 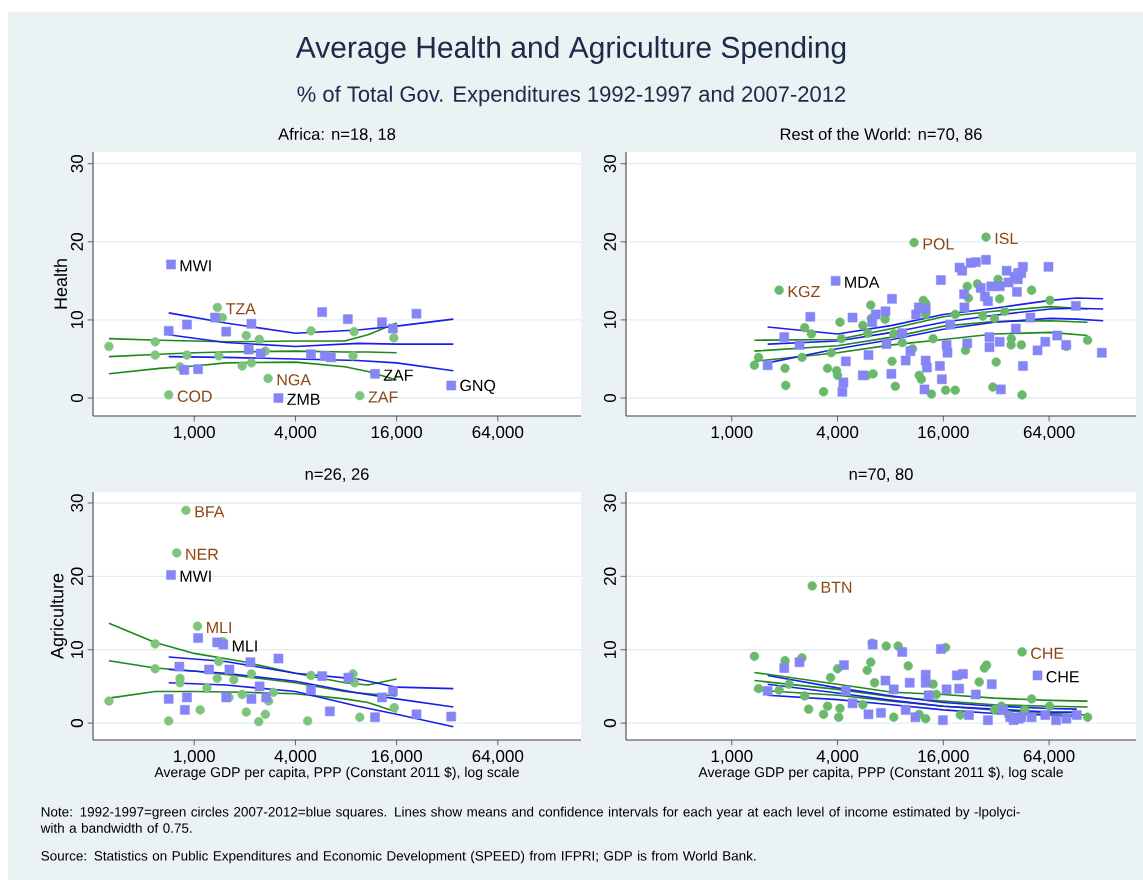 What do you see at coordinates (303, 399) in the screenshot?
I see `annotation: ZMB` at bounding box center [303, 399].